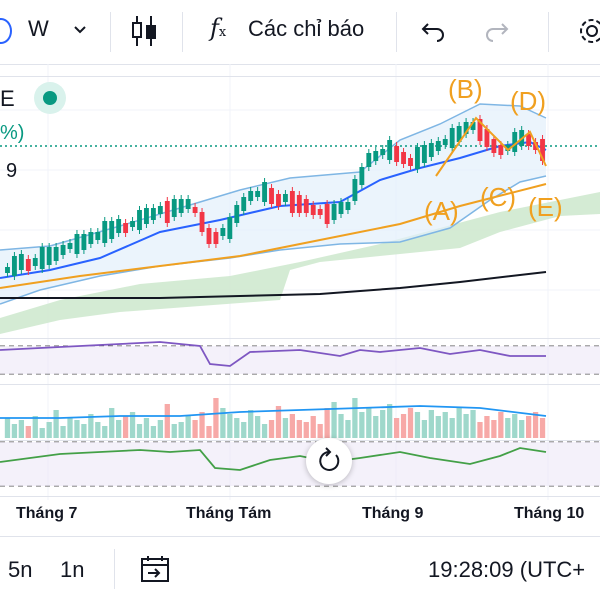 Image resolution: width=600 pixels, height=601 pixels. What do you see at coordinates (38, 28) in the screenshot?
I see `interval-button: W` at bounding box center [38, 28].